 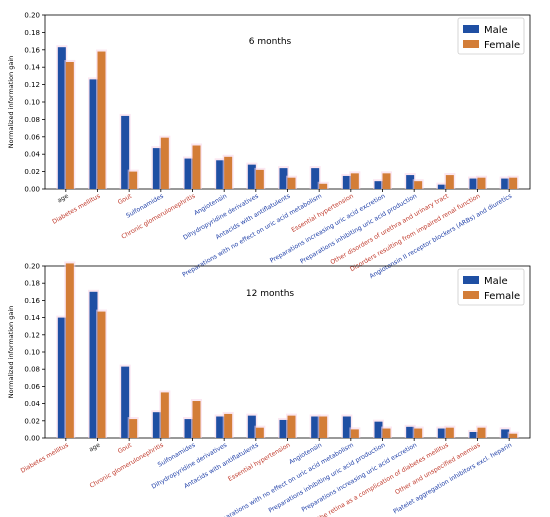 What do you see at coordinates (45, 458) in the screenshot?
I see `x-tick-label: Diabetes mellitus` at bounding box center [45, 458].